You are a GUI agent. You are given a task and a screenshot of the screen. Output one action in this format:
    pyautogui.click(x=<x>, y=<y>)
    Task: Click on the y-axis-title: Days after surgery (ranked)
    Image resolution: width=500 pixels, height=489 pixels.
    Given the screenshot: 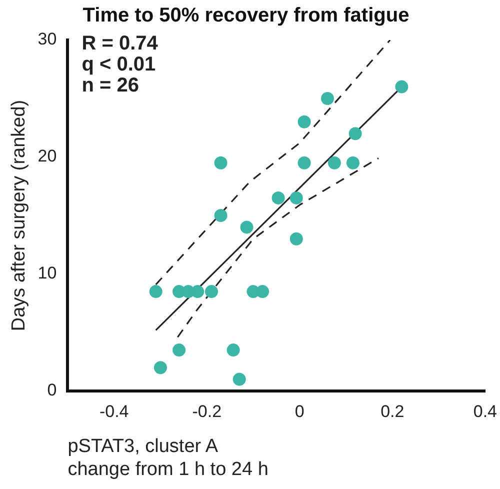 What is the action you would take?
    pyautogui.click(x=19, y=216)
    